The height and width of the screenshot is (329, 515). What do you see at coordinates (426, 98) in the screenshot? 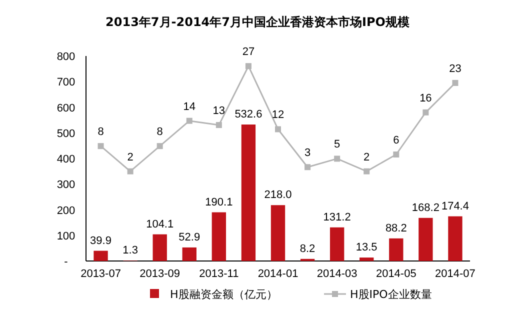
I see `data-label: 16` at bounding box center [426, 98].